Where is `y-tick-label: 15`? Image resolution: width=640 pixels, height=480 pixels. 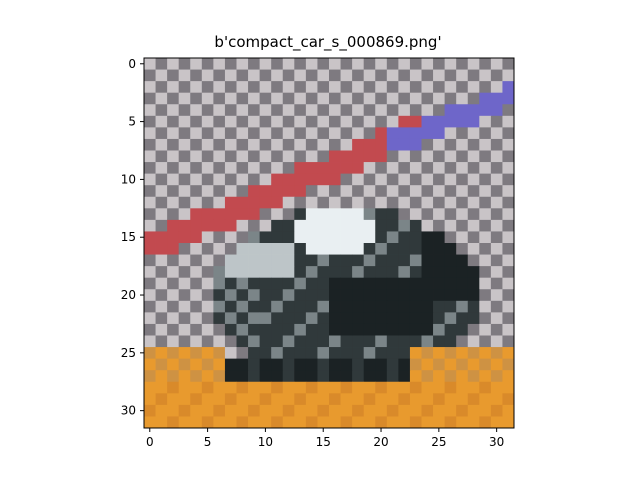 y-tick-label: 15 is located at coordinates (128, 237).